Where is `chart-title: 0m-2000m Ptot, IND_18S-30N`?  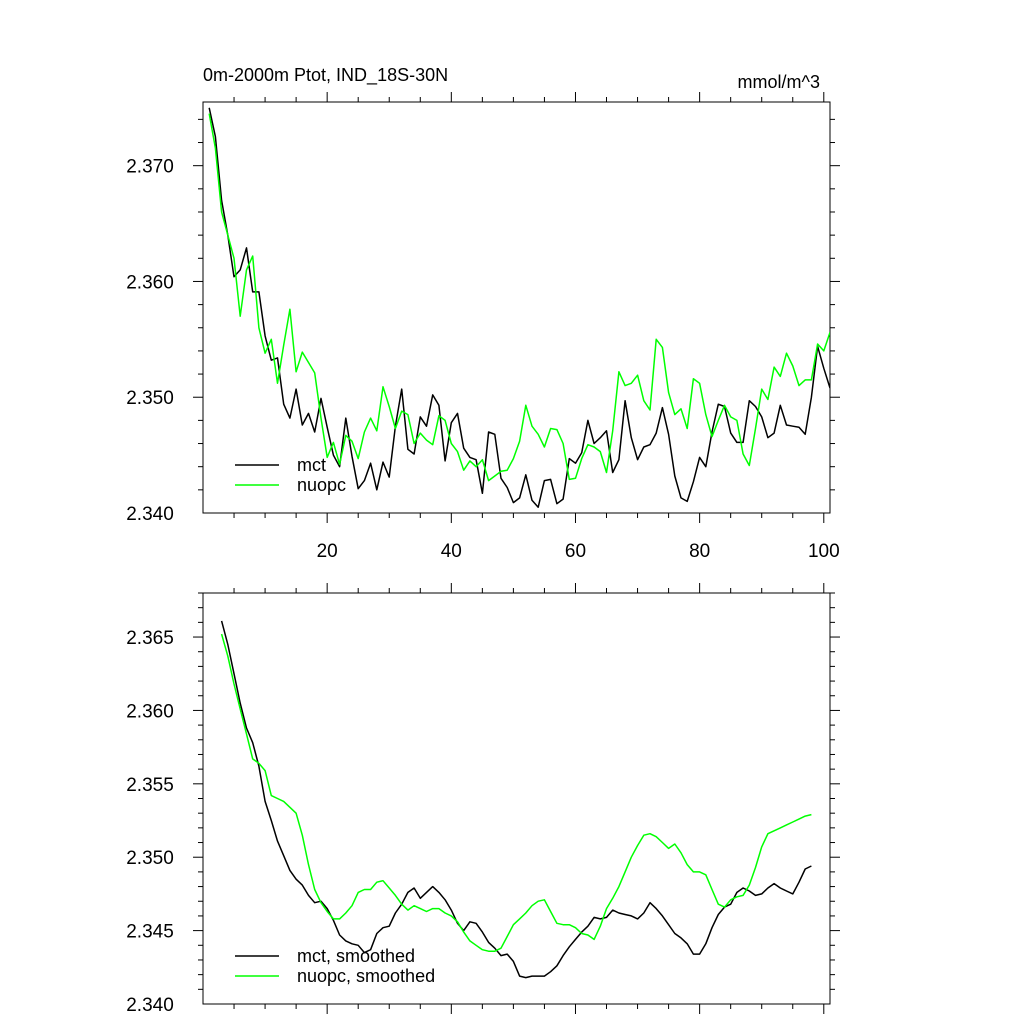 chart-title: 0m-2000m Ptot, IND_18S-30N is located at coordinates (325, 75).